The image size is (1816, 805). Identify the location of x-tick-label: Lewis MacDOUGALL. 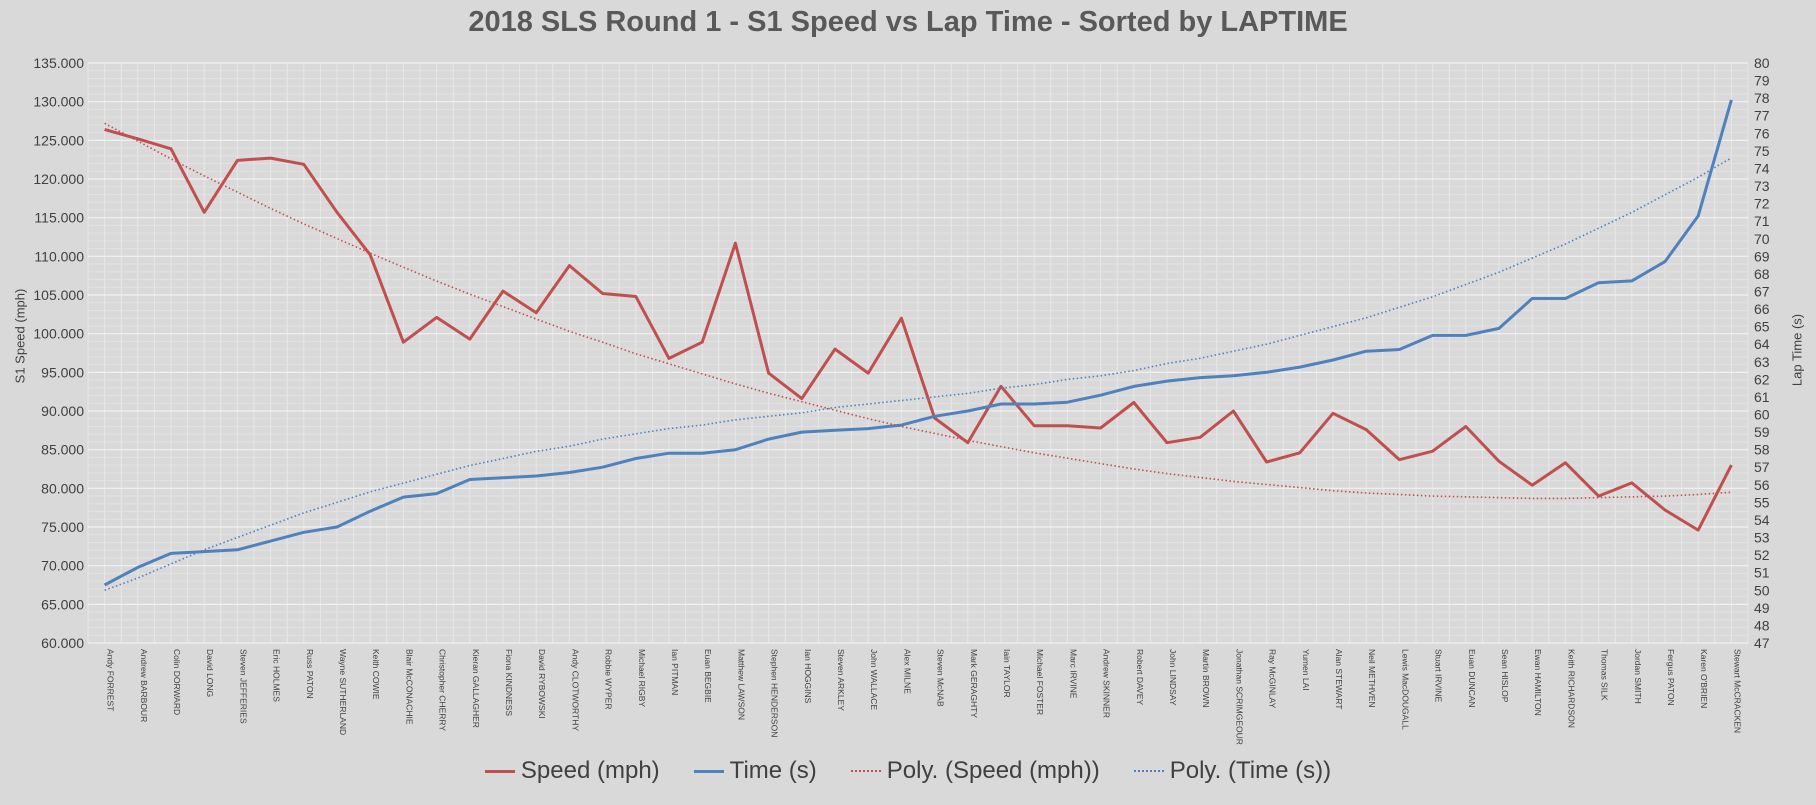
(1405, 689).